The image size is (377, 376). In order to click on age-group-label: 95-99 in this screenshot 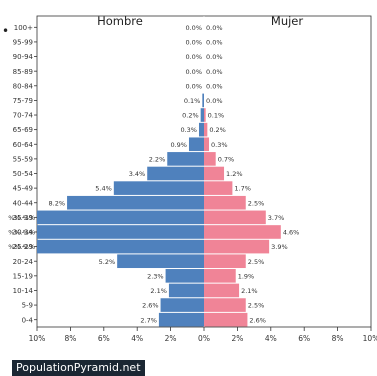, I will do `click(23, 43)`.